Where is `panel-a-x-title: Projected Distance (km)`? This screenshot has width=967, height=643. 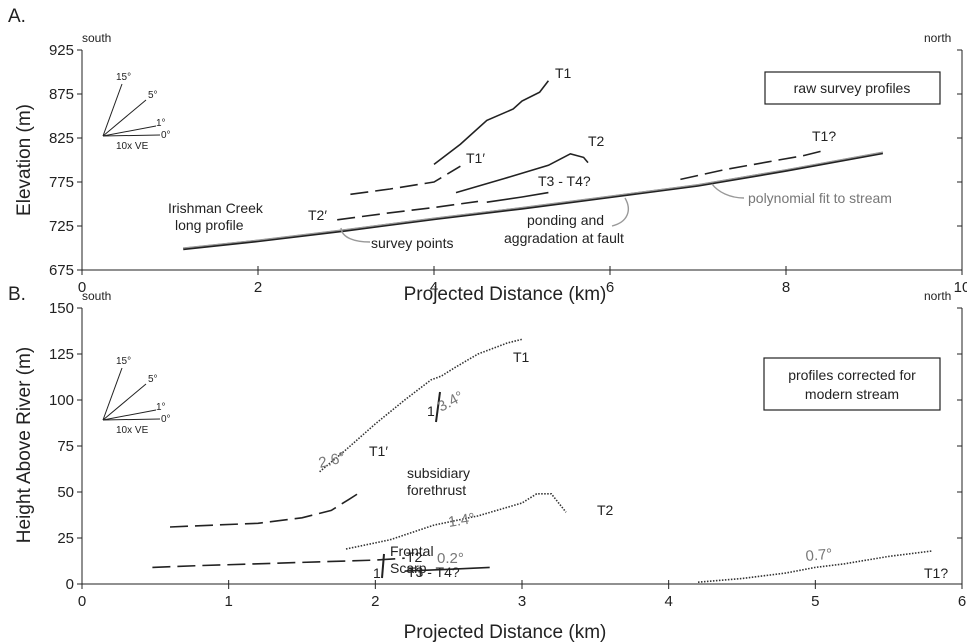 panel-a-x-title: Projected Distance (km) is located at coordinates (505, 294).